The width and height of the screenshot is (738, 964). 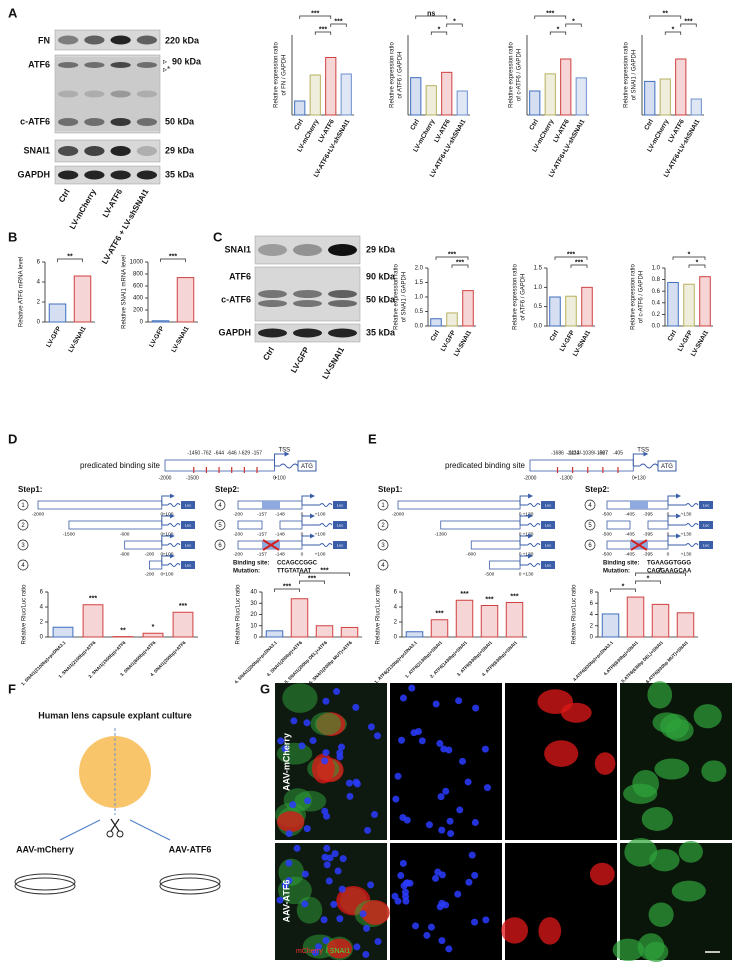 I want to click on kda-label: 29 kDa, so click(x=381, y=249).